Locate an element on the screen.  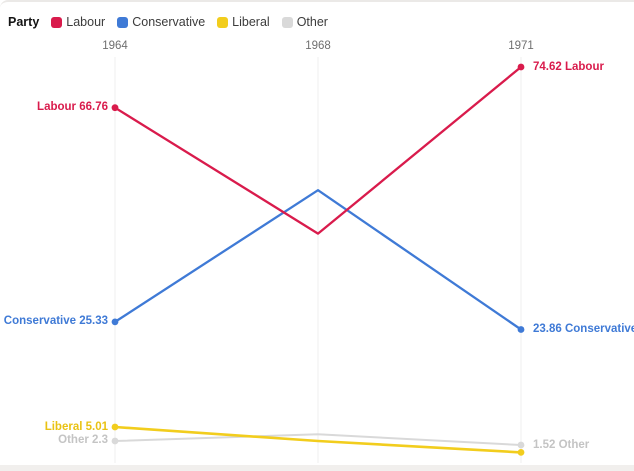
label-conservative-1964: Conservative 25.33 is located at coordinates (55, 321).